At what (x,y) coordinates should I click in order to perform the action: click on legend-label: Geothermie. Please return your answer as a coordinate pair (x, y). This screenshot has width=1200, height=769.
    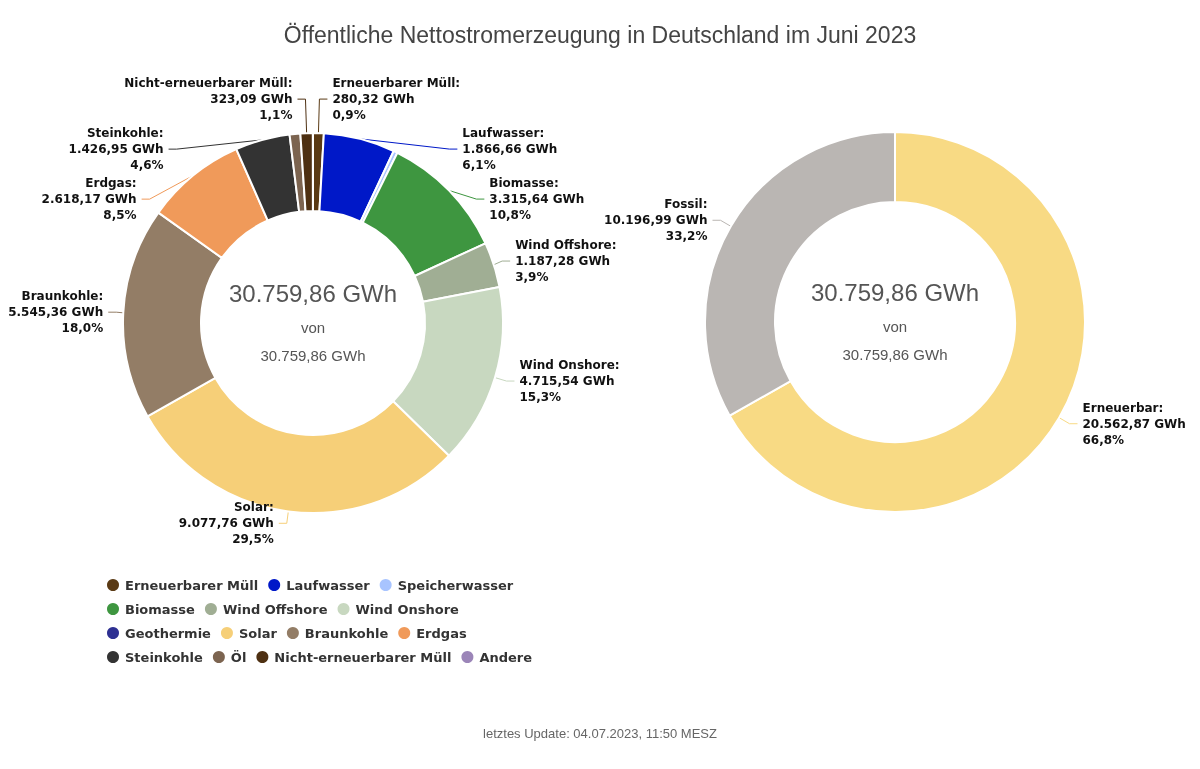
    Looking at the image, I should click on (168, 633).